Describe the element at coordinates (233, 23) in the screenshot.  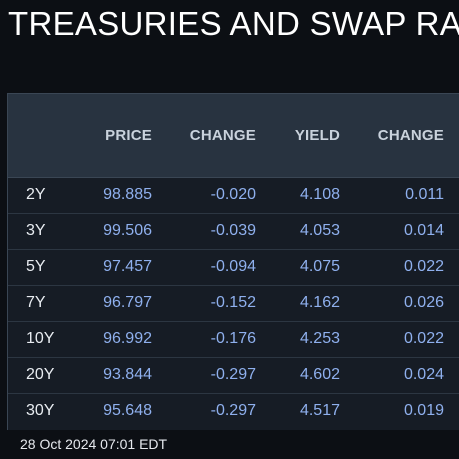
I see `page-title: TREASURIES AND SWAP RA` at that location.